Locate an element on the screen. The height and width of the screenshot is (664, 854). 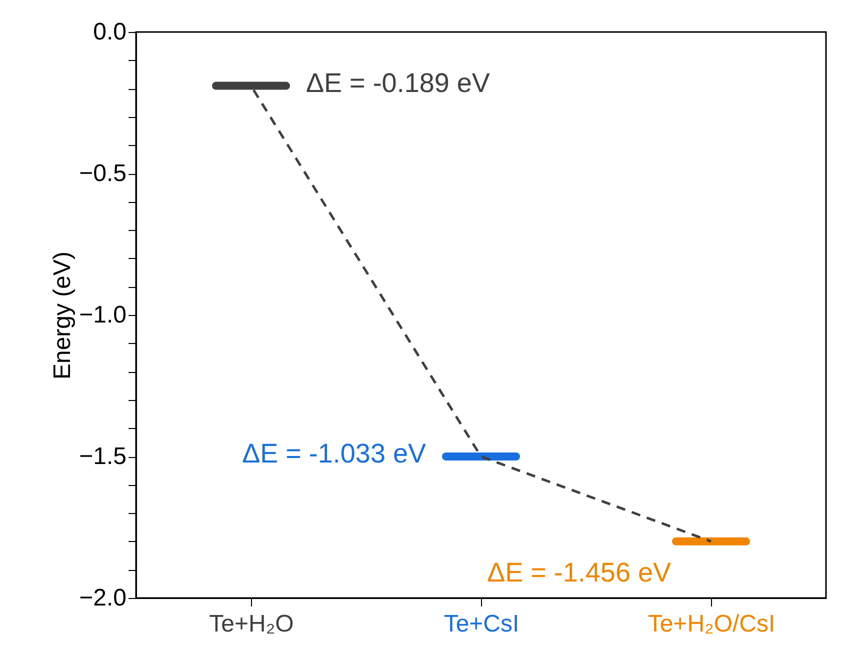
x-tick-label: Te+H₂O is located at coordinates (251, 624).